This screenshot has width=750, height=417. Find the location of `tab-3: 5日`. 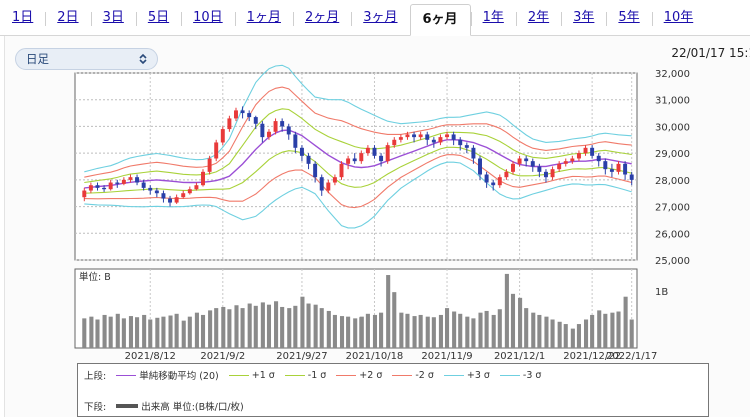

tab-3: 5日 is located at coordinates (158, 19).